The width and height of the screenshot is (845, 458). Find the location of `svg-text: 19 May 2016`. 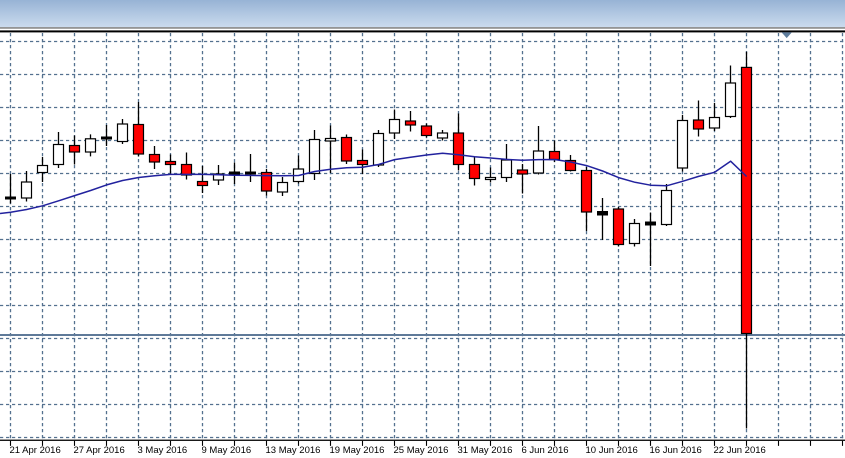

svg-text: 19 May 2016 is located at coordinates (357, 450).